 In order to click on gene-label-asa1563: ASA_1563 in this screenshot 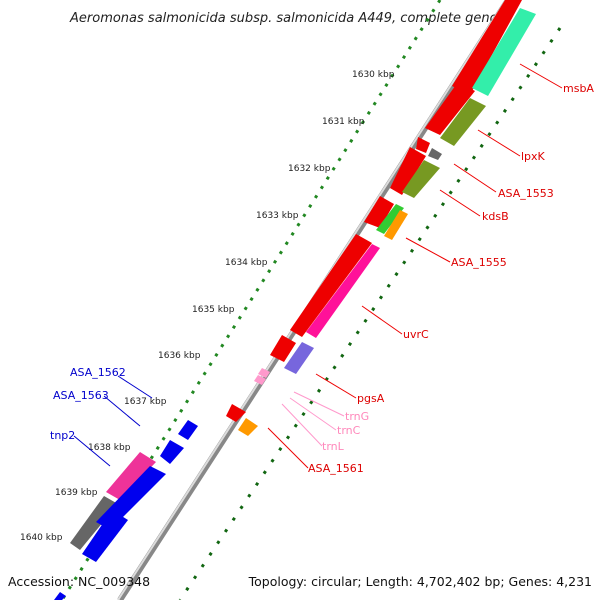, I will do `click(81, 395)`.